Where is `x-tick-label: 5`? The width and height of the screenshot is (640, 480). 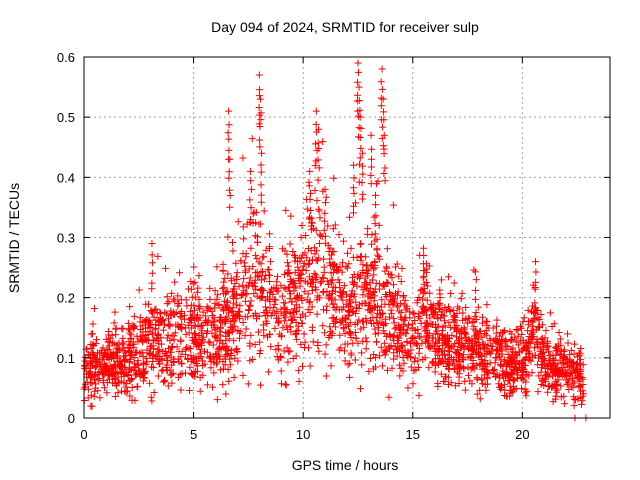 x-tick-label: 5 is located at coordinates (193, 434).